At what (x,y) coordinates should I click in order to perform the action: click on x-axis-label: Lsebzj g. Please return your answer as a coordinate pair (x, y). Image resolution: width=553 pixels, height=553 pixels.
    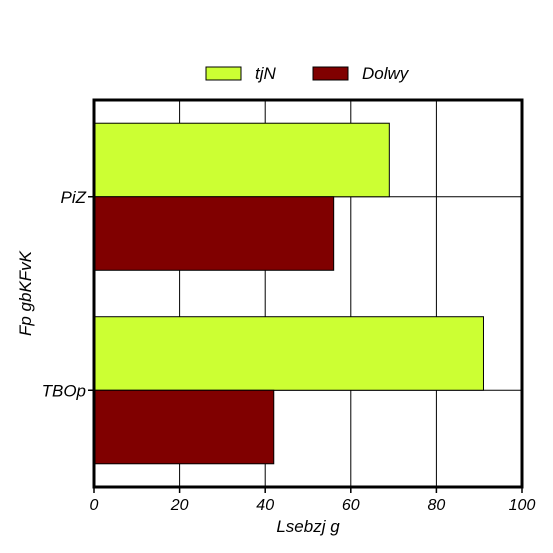
    Looking at the image, I should click on (308, 526).